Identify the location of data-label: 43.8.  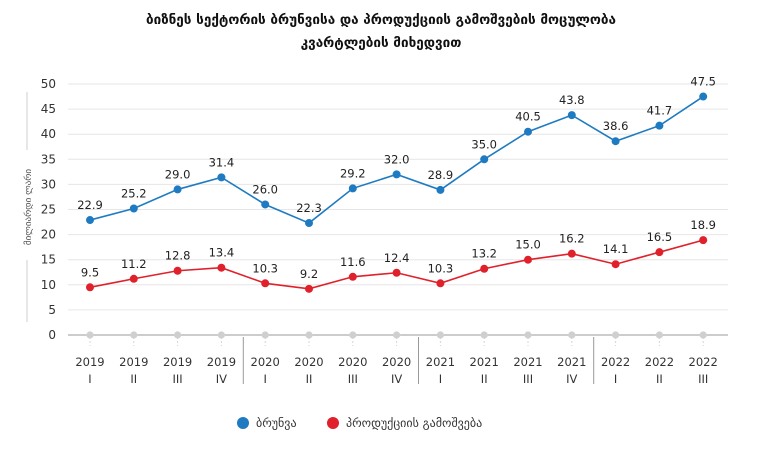
(572, 100).